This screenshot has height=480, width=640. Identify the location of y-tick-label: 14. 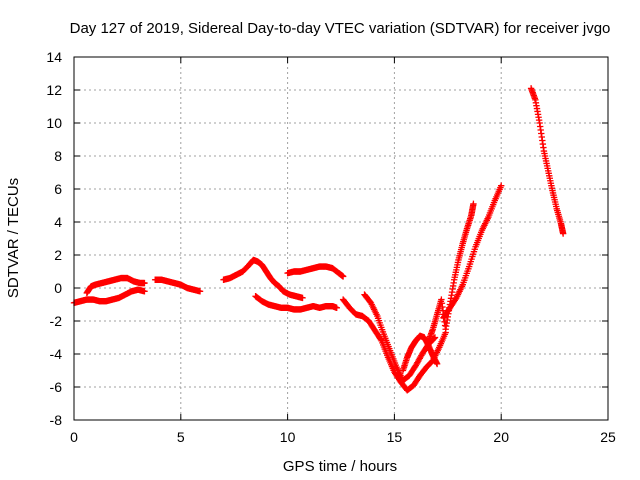
(54, 57).